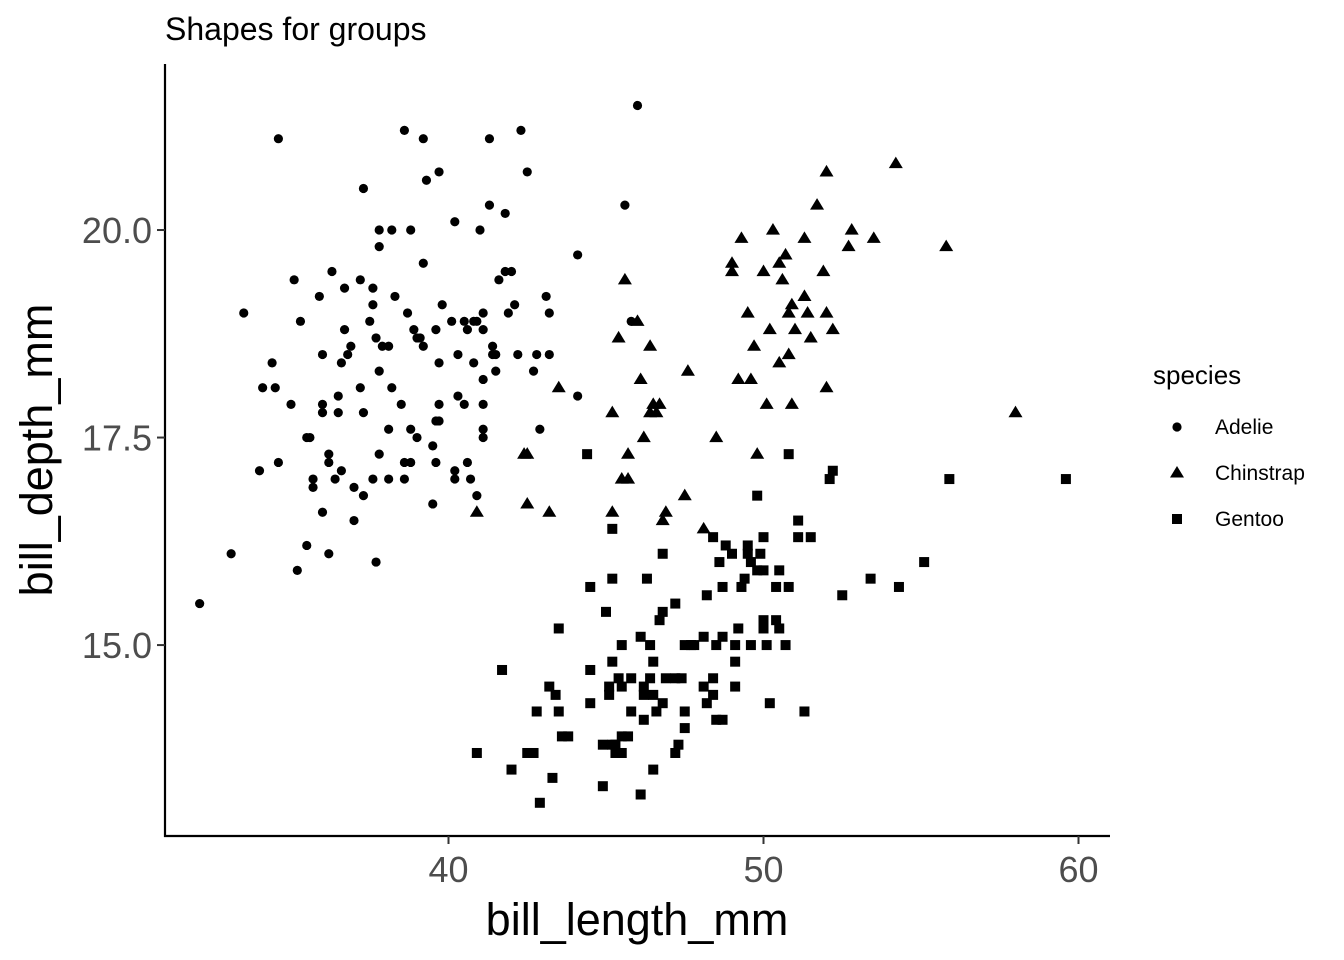  What do you see at coordinates (1177, 427) in the screenshot?
I see `legend-key-adelie` at bounding box center [1177, 427].